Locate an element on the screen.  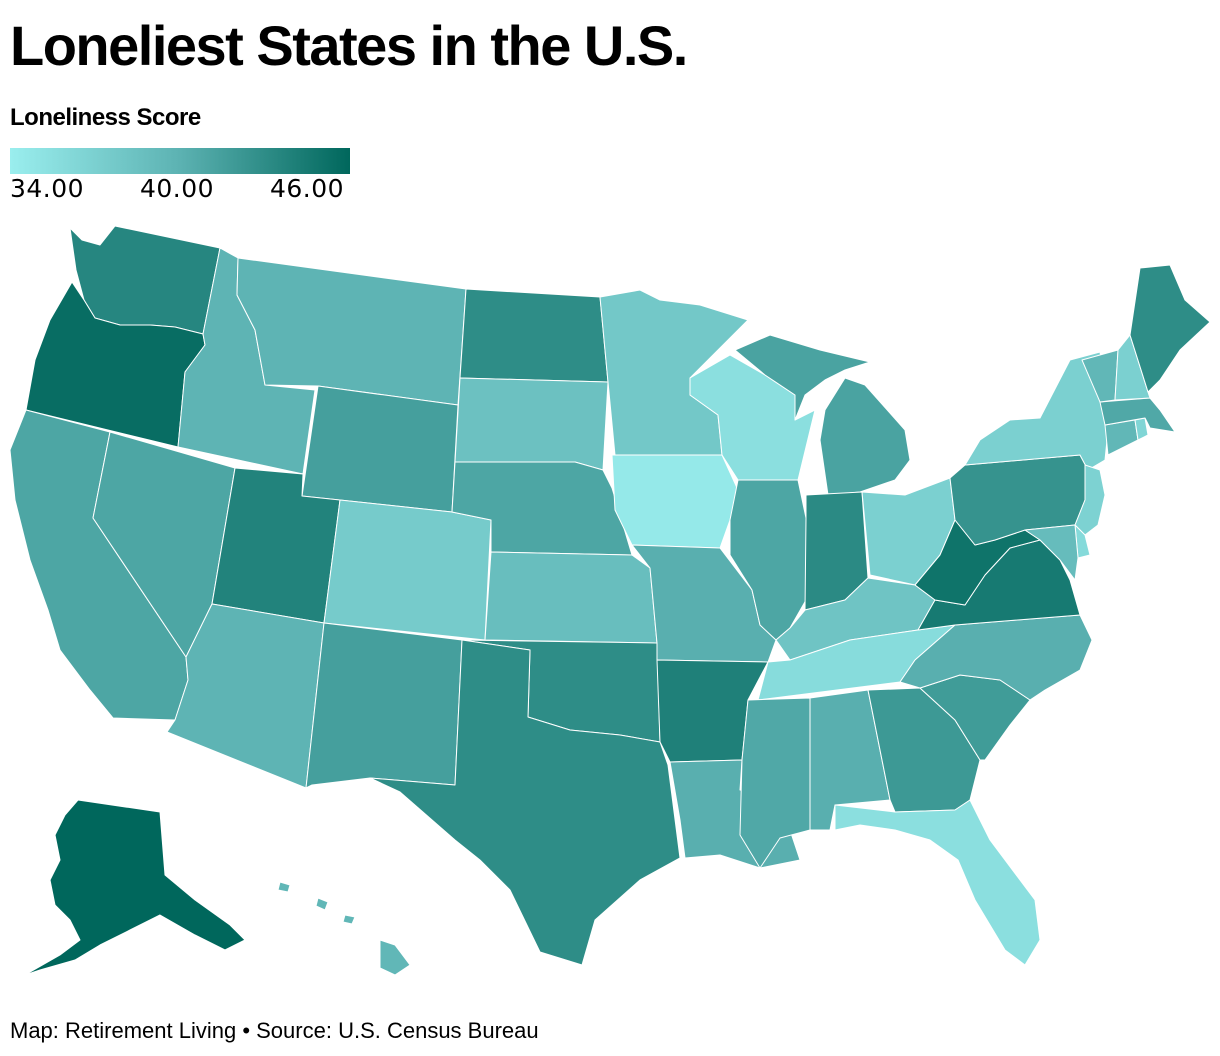
state-missouri is located at coordinates (704, 603).